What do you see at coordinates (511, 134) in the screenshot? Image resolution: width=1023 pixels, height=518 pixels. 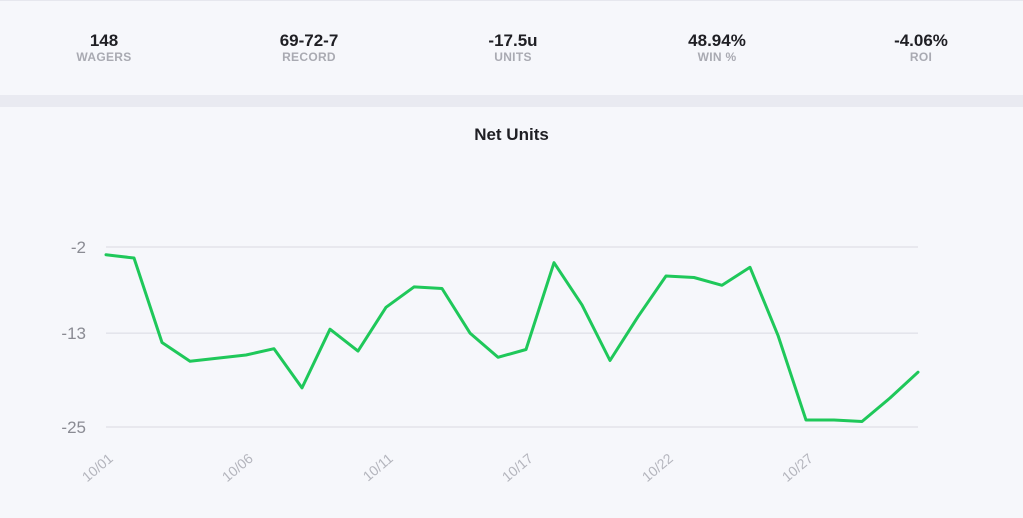 I see `chart-title: Net Units` at bounding box center [511, 134].